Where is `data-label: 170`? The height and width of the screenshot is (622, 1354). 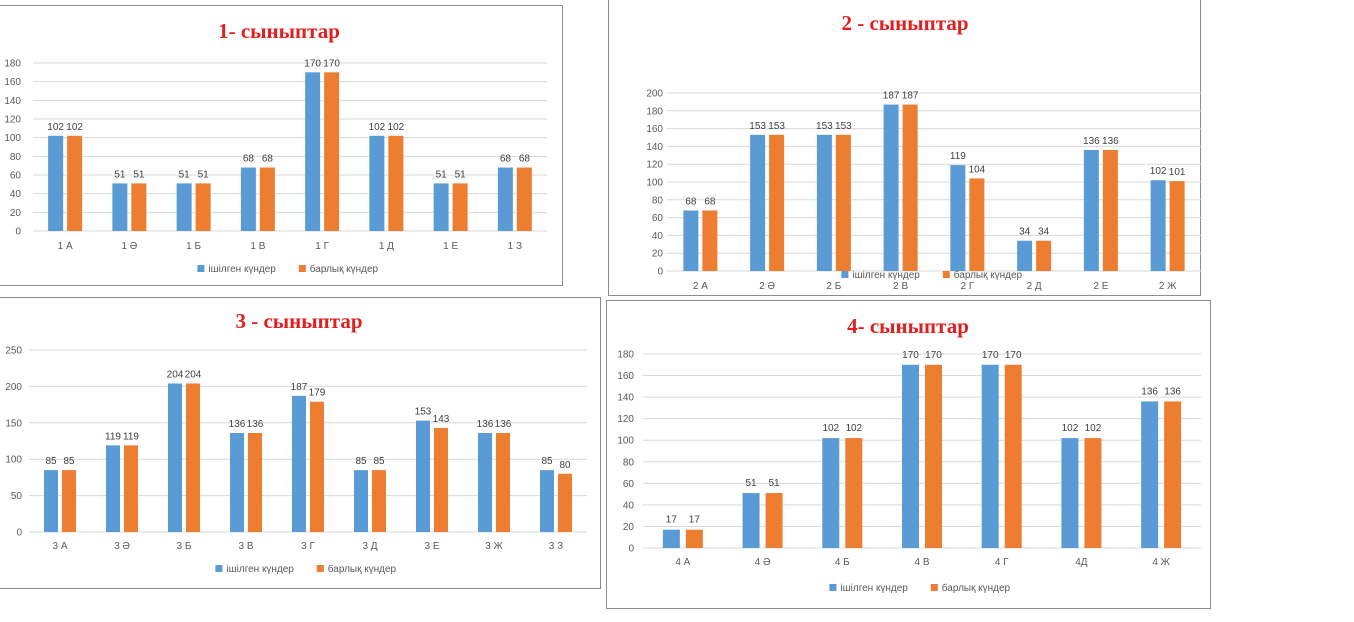 data-label: 170 is located at coordinates (910, 355).